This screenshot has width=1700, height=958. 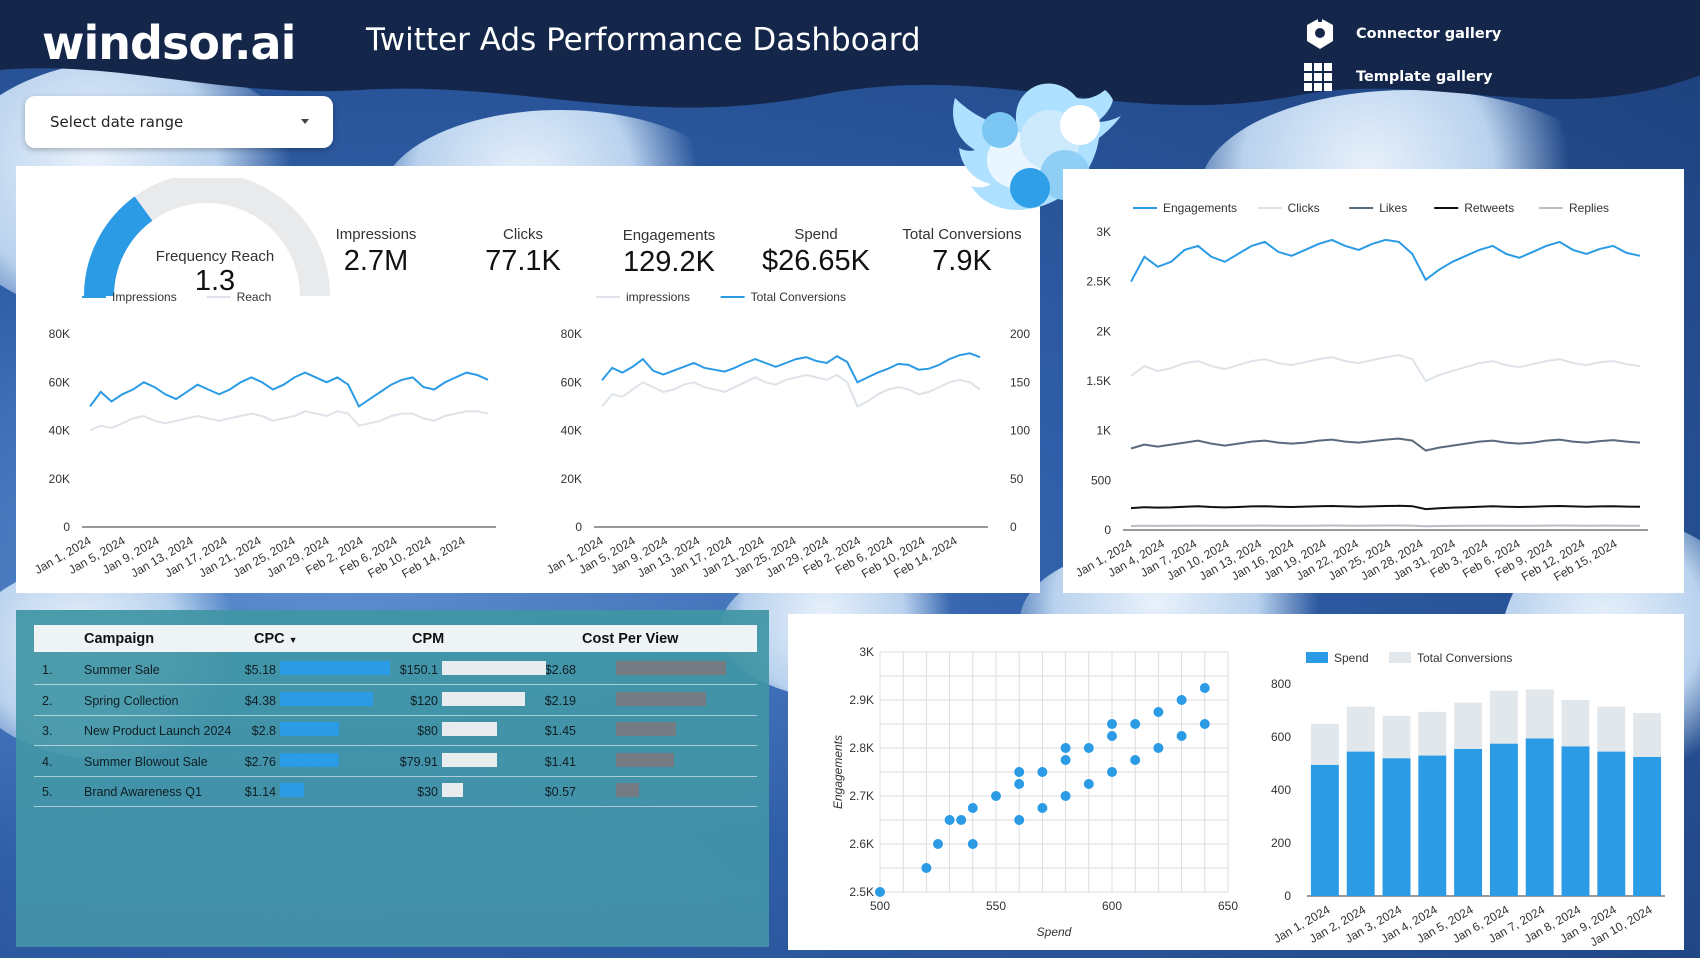 What do you see at coordinates (395, 792) in the screenshot?
I see `table-row: 5. Brand Awareness Q1 $1.14 $30 $0.57` at bounding box center [395, 792].